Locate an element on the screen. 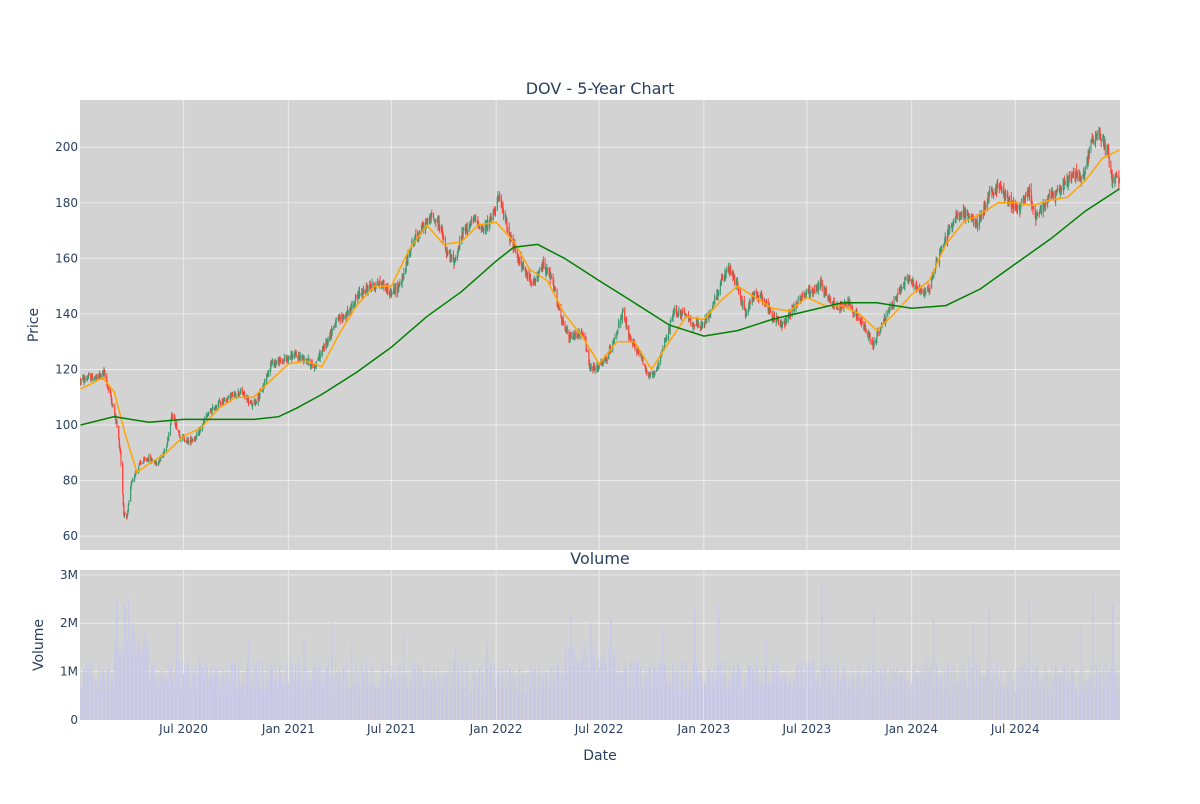 The image size is (1200, 804). price-y-tick-60: 60 is located at coordinates (70, 536).